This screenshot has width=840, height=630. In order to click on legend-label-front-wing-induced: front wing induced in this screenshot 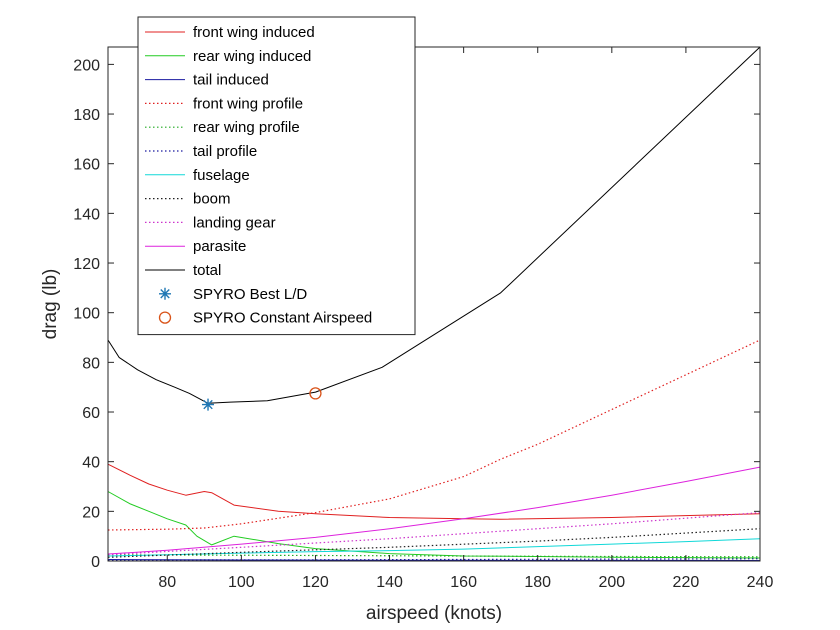, I will do `click(254, 32)`.